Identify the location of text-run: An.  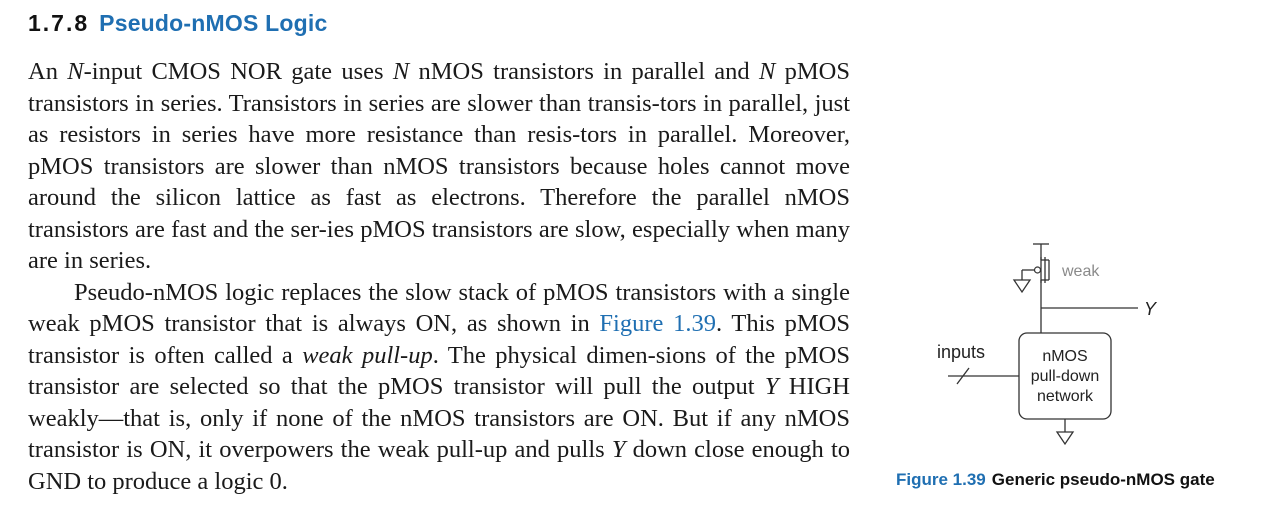
(48, 71).